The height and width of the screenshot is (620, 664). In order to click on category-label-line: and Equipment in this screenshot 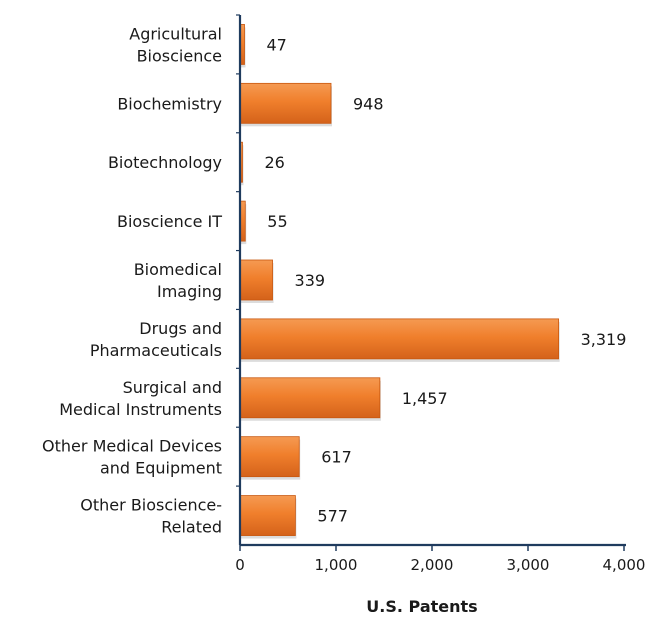, I will do `click(161, 468)`.